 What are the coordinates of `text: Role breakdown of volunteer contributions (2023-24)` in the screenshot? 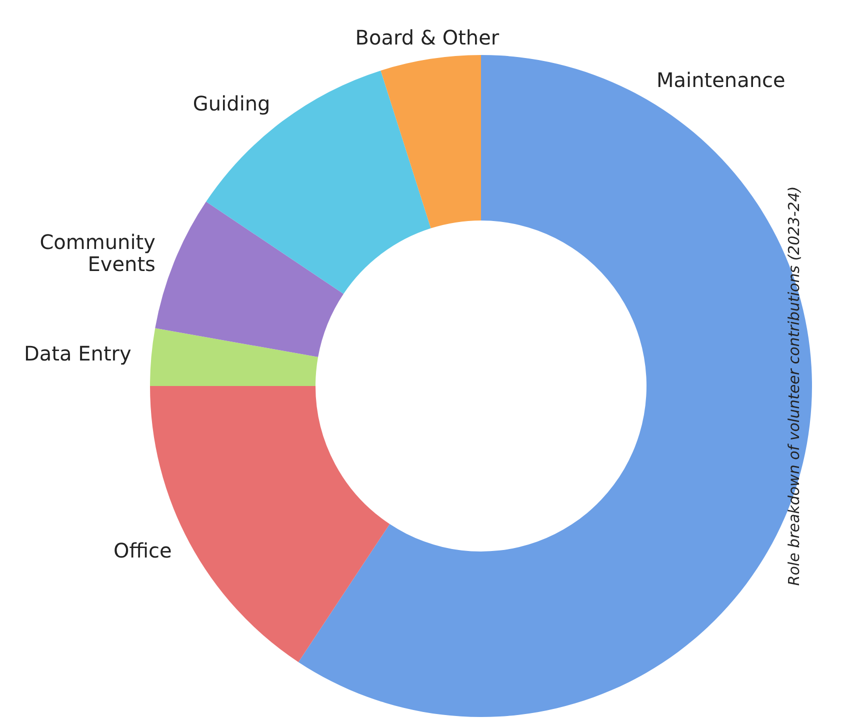 It's located at (793, 386).